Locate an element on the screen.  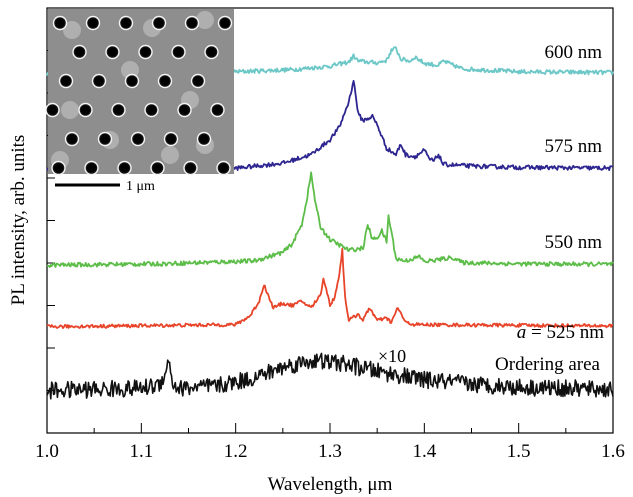
series-label-525: a = 525 nm is located at coordinates (560, 332).